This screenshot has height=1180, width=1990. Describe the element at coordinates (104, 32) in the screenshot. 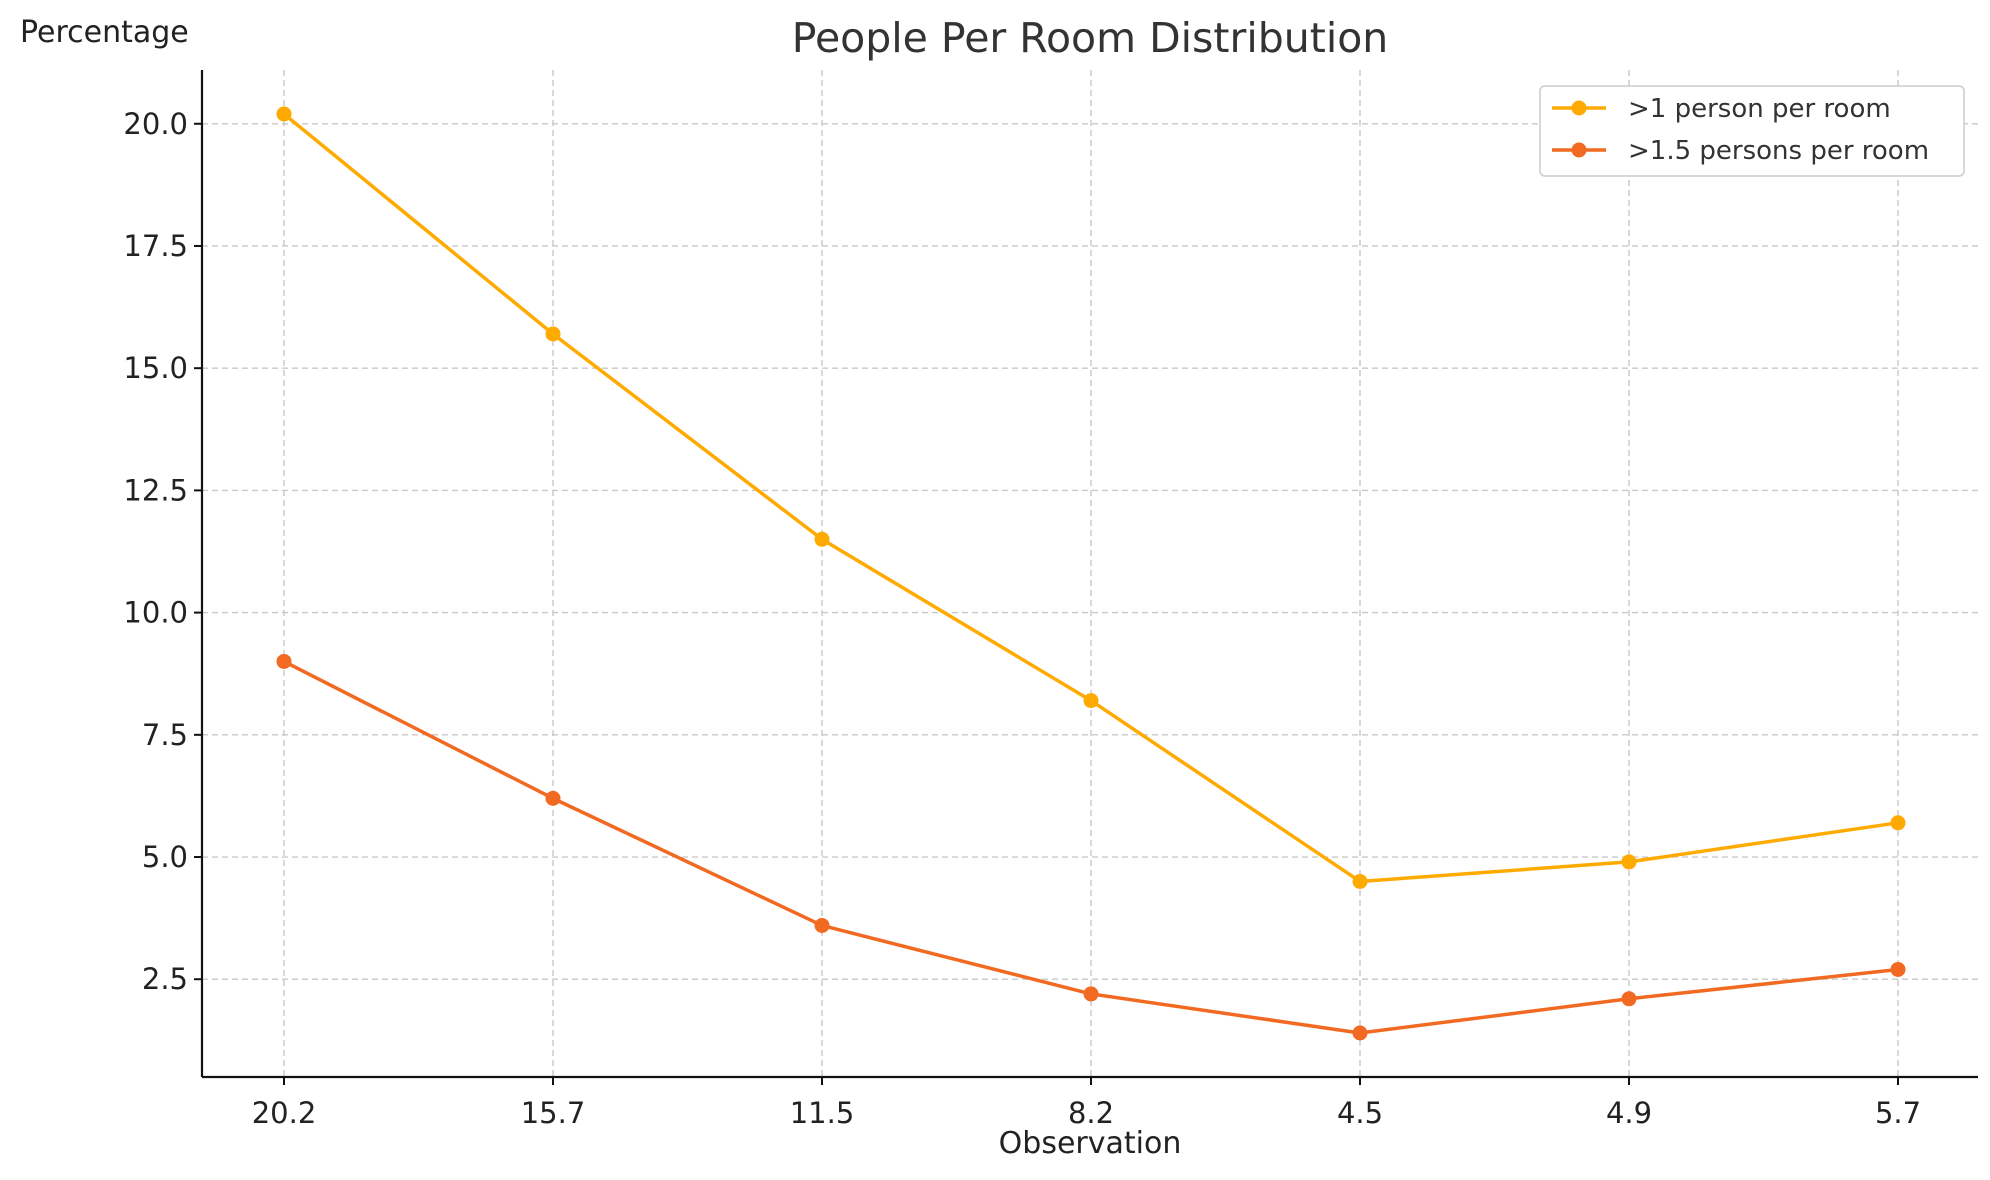

I see `y-axis-label: Percentage` at that location.